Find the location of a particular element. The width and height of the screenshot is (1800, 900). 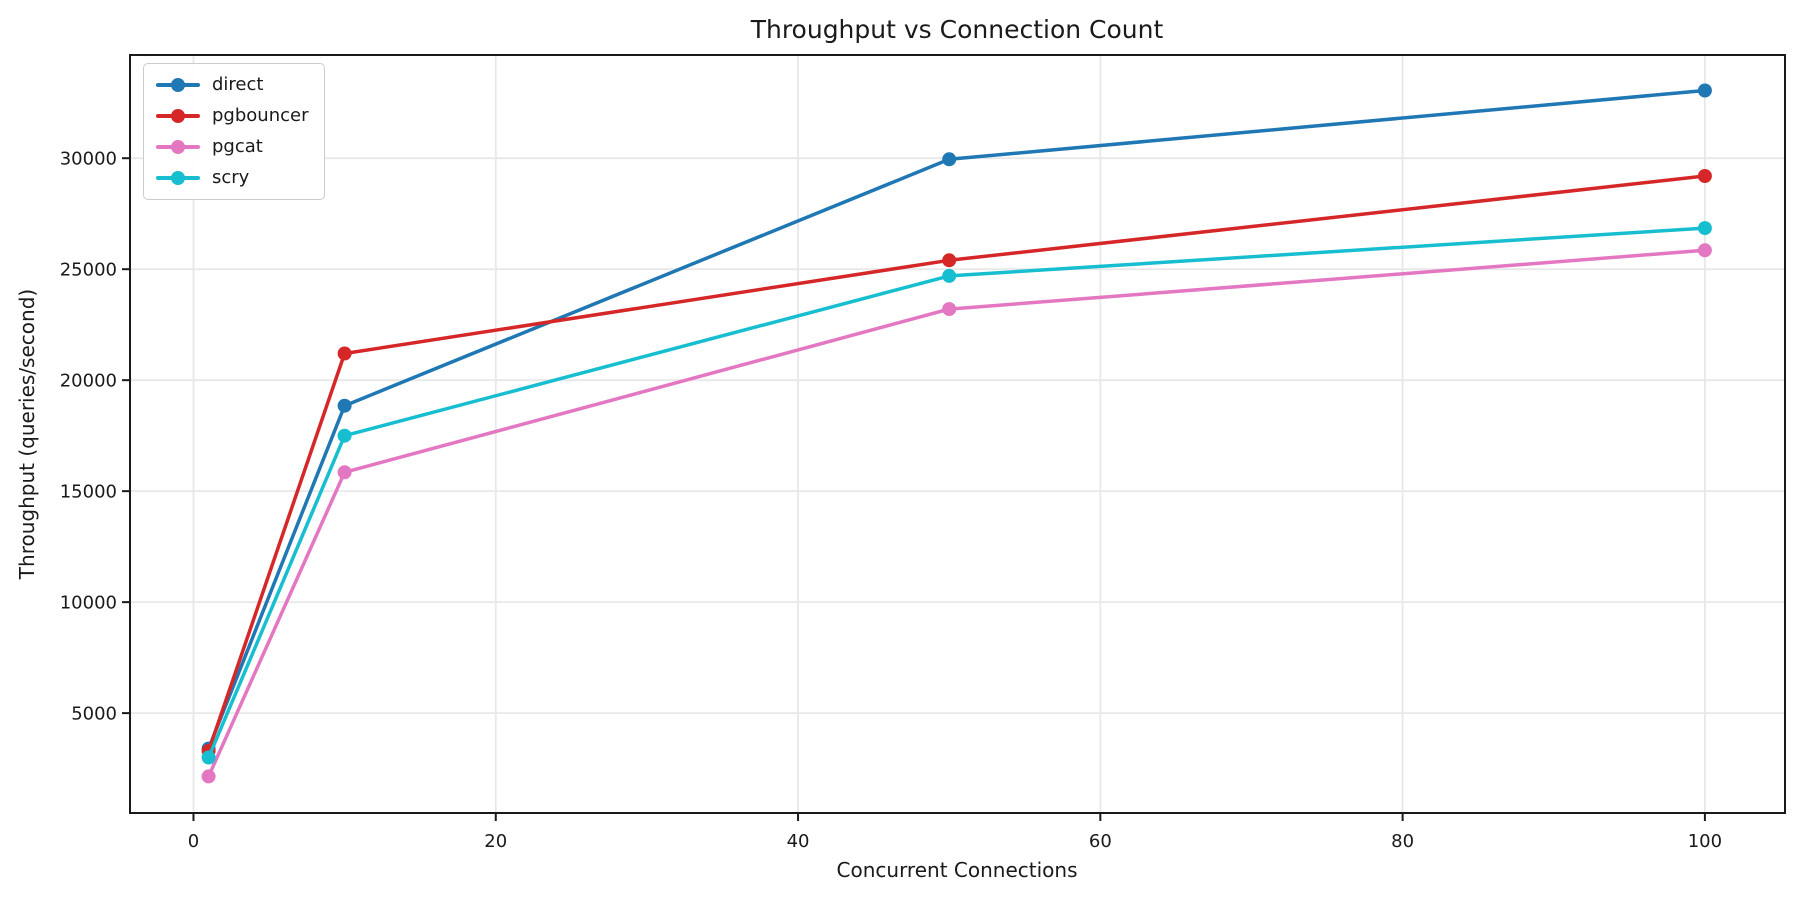

x-tick-label-100: 100 is located at coordinates (1705, 841).